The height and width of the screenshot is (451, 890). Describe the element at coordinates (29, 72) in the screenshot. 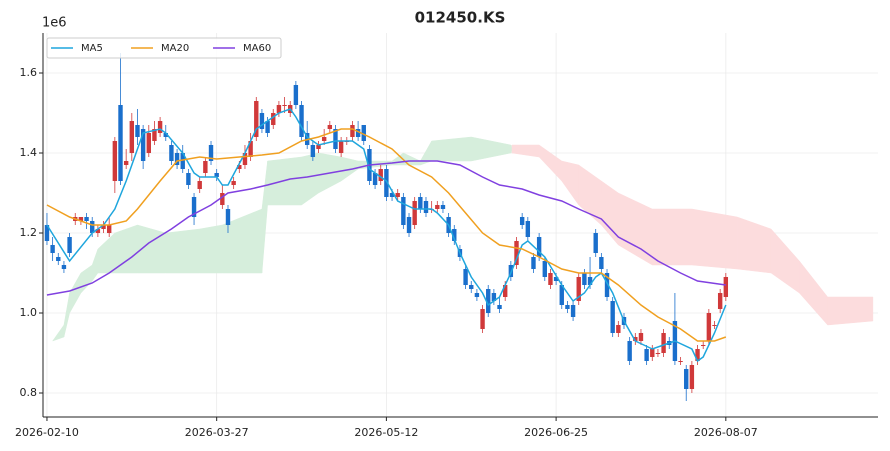

I see `y-tick-label: 1.6` at that location.